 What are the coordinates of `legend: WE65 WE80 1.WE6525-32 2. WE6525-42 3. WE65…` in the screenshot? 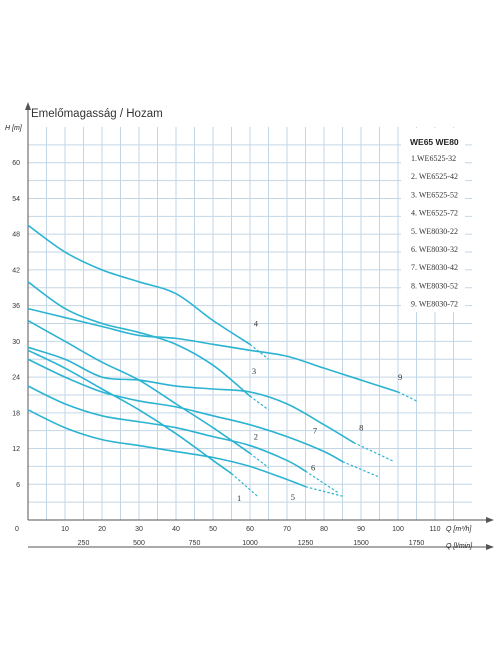 It's located at (433, 220).